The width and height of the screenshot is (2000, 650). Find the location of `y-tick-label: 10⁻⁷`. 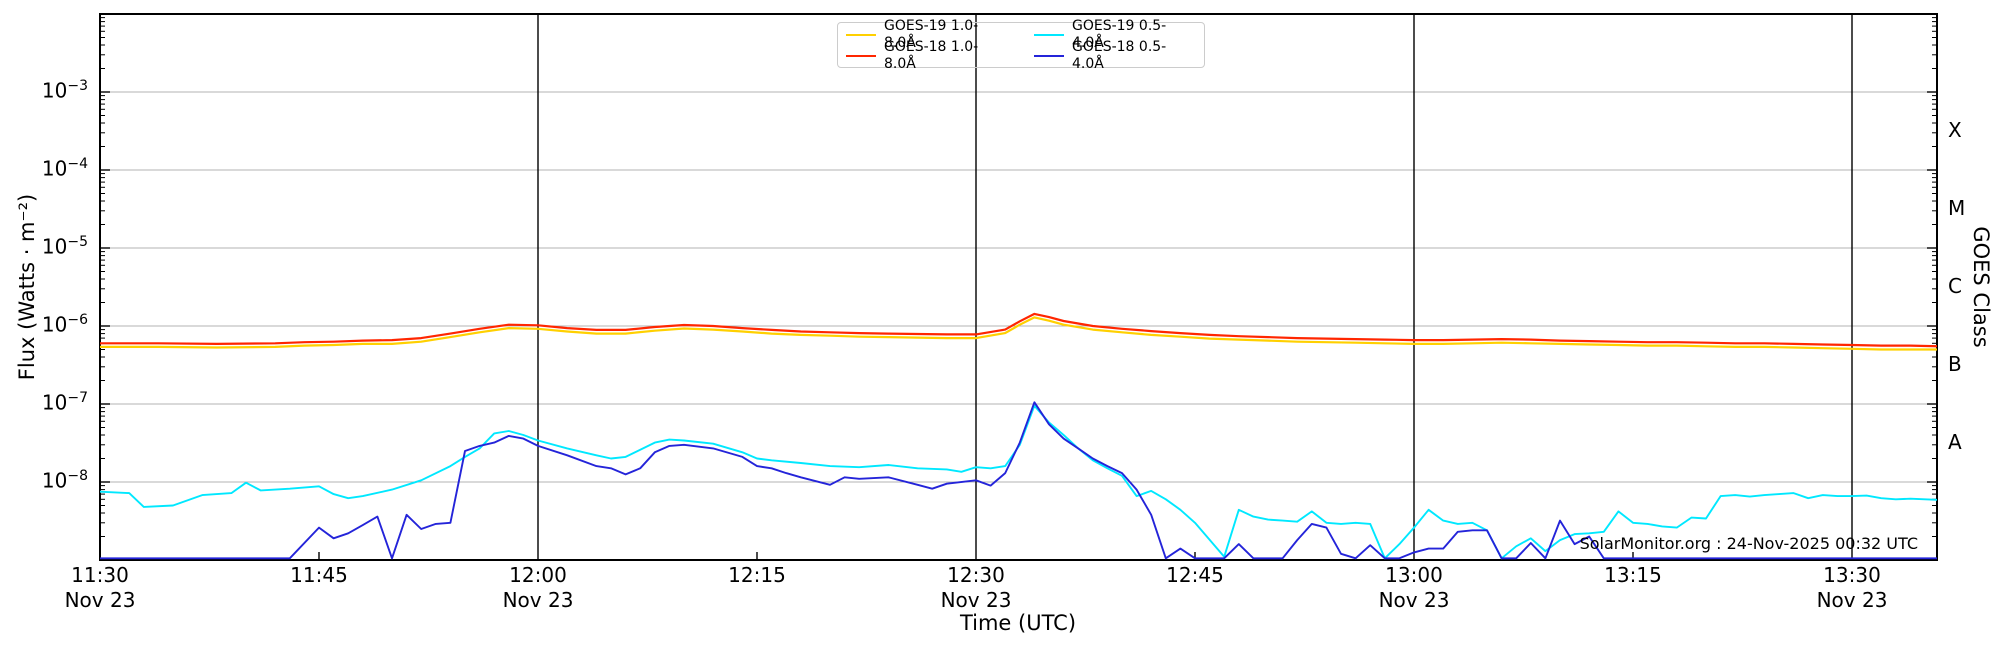

y-tick-label: 10⁻⁷ is located at coordinates (64, 402).